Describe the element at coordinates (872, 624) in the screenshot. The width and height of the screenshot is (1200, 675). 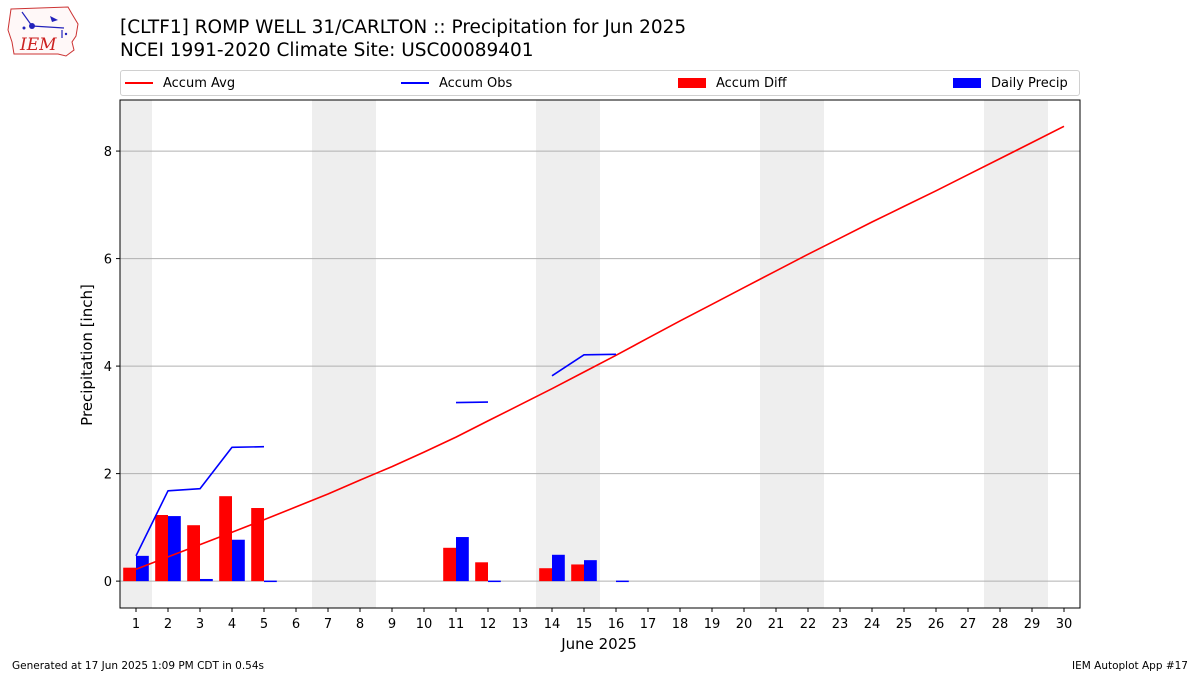
I see `x-tick-label: 24` at that location.